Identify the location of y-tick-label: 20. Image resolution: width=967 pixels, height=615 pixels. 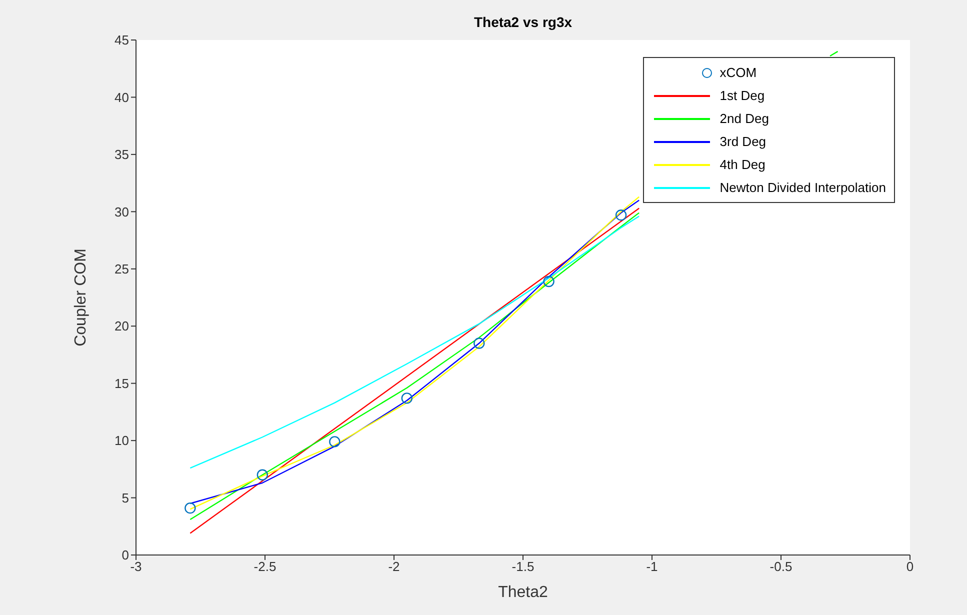
(121, 326).